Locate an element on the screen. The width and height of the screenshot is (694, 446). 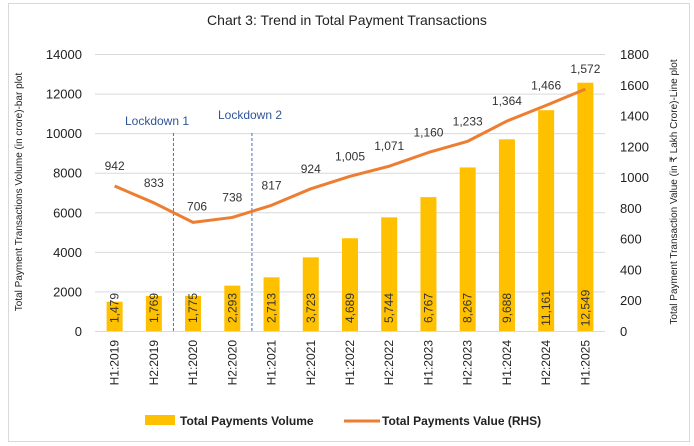
left-axis-ticks: 0 2000 4000 6000 8000 10000 12000 14000 is located at coordinates (64, 193).